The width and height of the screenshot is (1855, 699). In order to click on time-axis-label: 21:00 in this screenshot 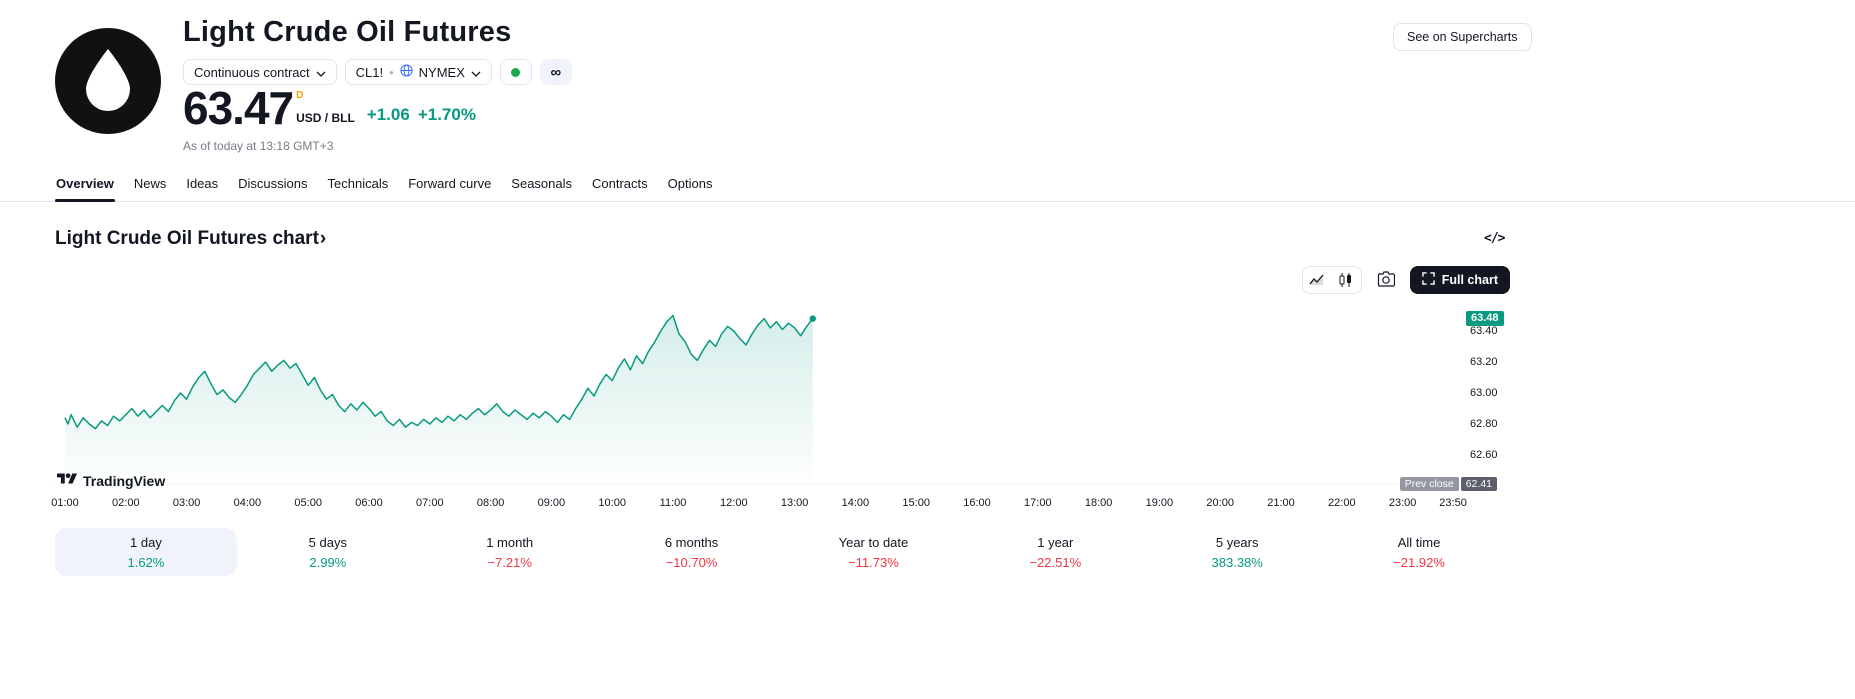, I will do `click(1281, 503)`.